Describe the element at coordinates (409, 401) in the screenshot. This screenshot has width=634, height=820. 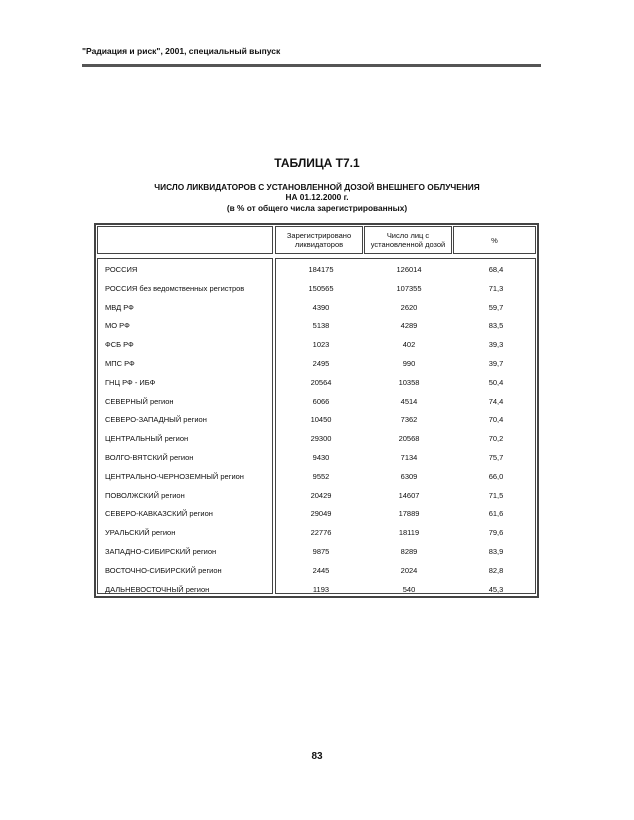
I see `cell-with-dose: 4514` at that location.